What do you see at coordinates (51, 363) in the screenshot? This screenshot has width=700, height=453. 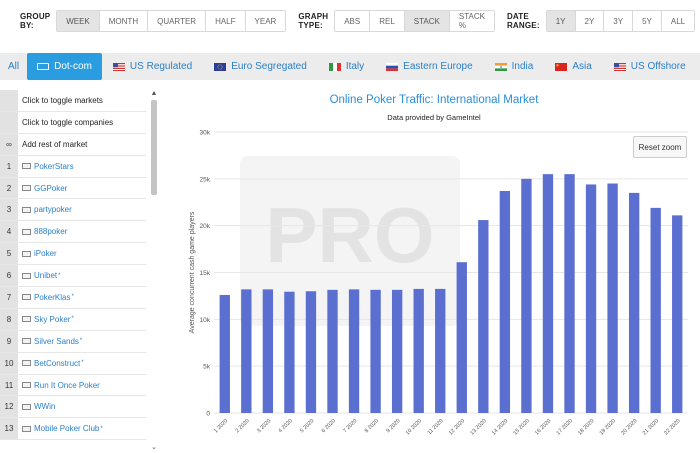 I see `room-link: BetConstruct *` at bounding box center [51, 363].